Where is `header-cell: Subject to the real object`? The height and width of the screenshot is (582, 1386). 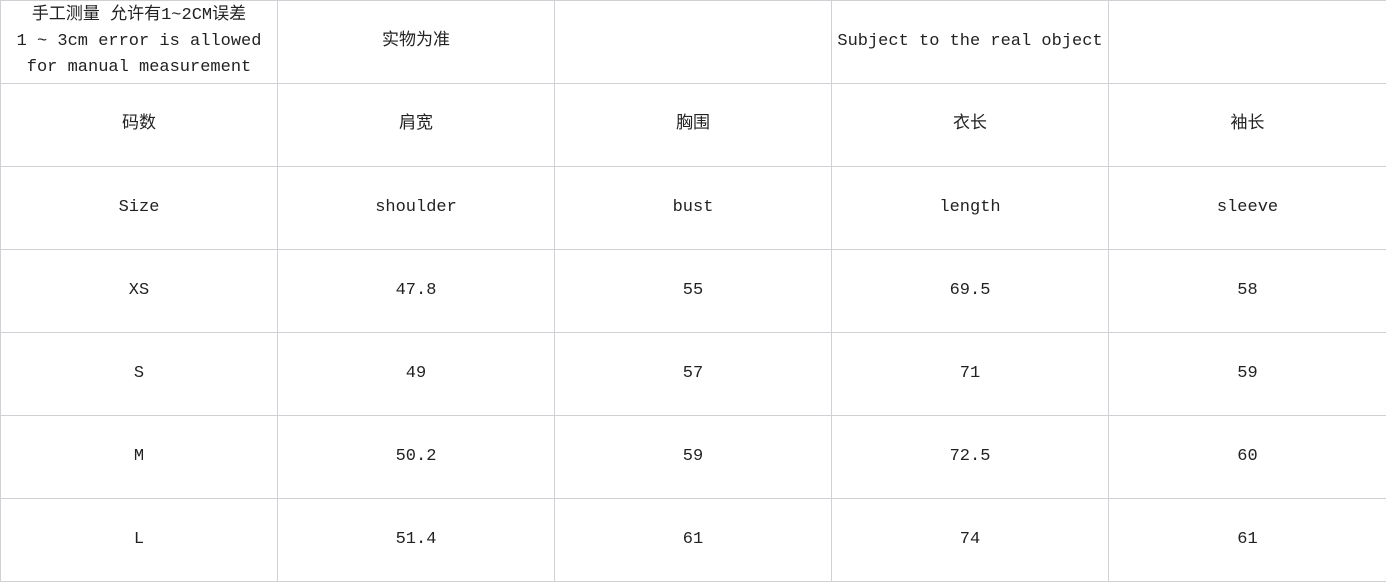 header-cell: Subject to the real object is located at coordinates (970, 42).